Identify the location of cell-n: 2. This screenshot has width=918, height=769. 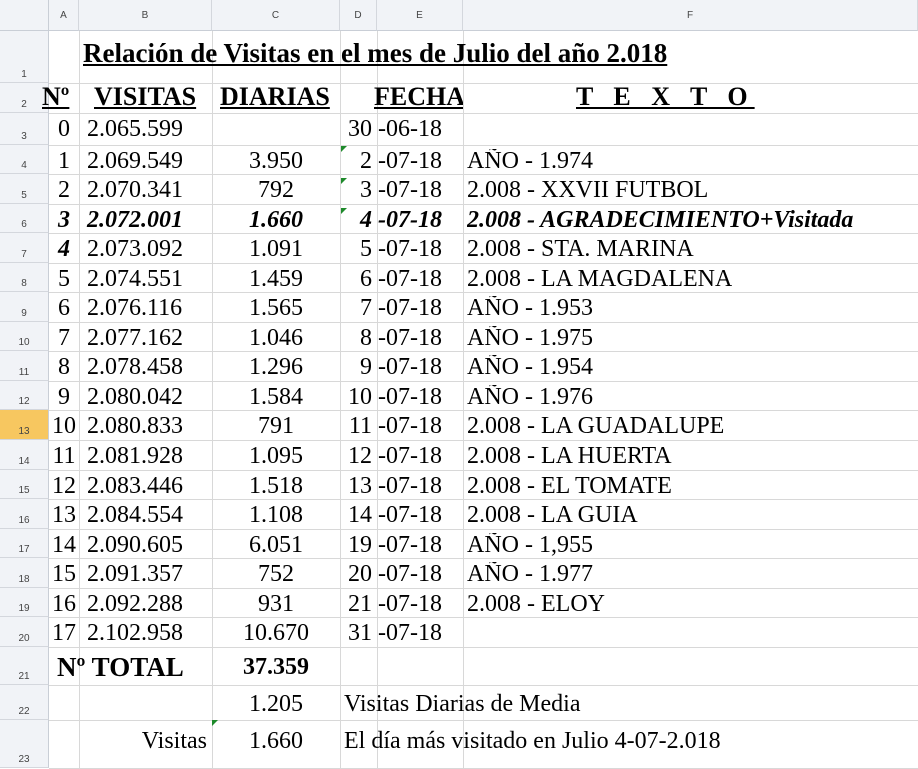
(64, 190).